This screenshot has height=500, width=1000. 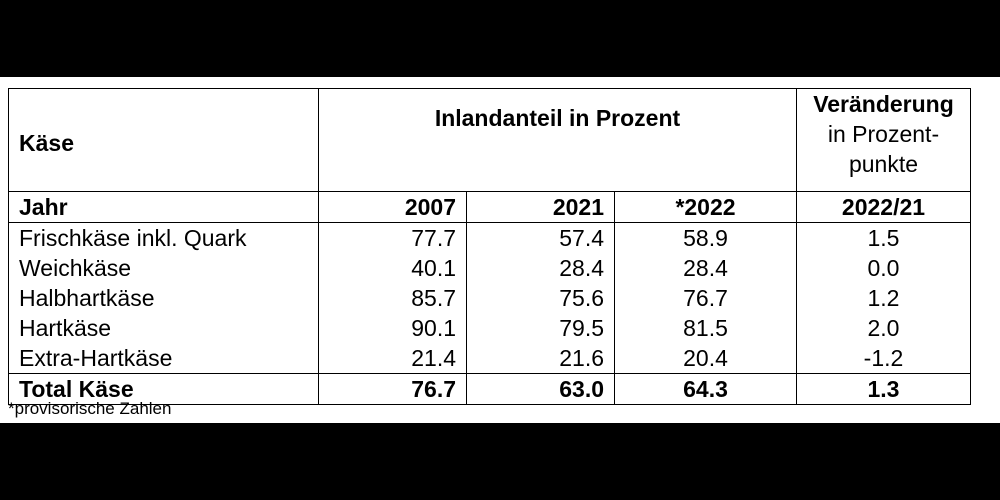 What do you see at coordinates (540, 237) in the screenshot?
I see `row-2021: 57.4` at bounding box center [540, 237].